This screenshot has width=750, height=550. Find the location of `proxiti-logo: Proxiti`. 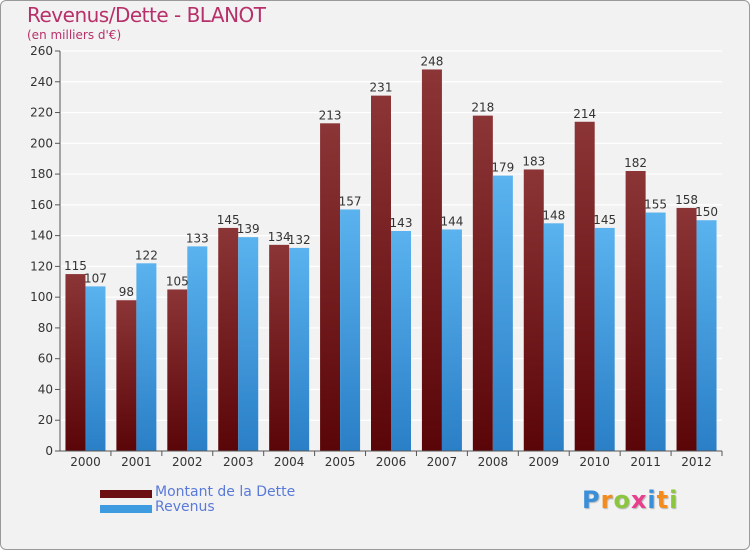

proxiti-logo: Proxiti is located at coordinates (630, 500).